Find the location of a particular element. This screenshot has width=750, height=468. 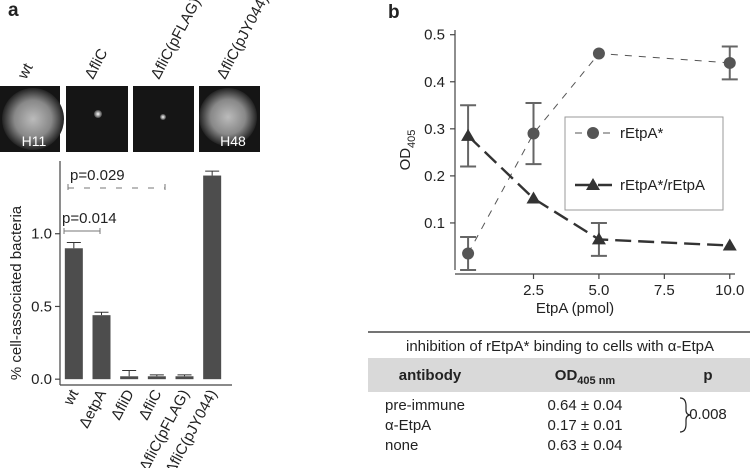

table-header: OD is located at coordinates (566, 375).